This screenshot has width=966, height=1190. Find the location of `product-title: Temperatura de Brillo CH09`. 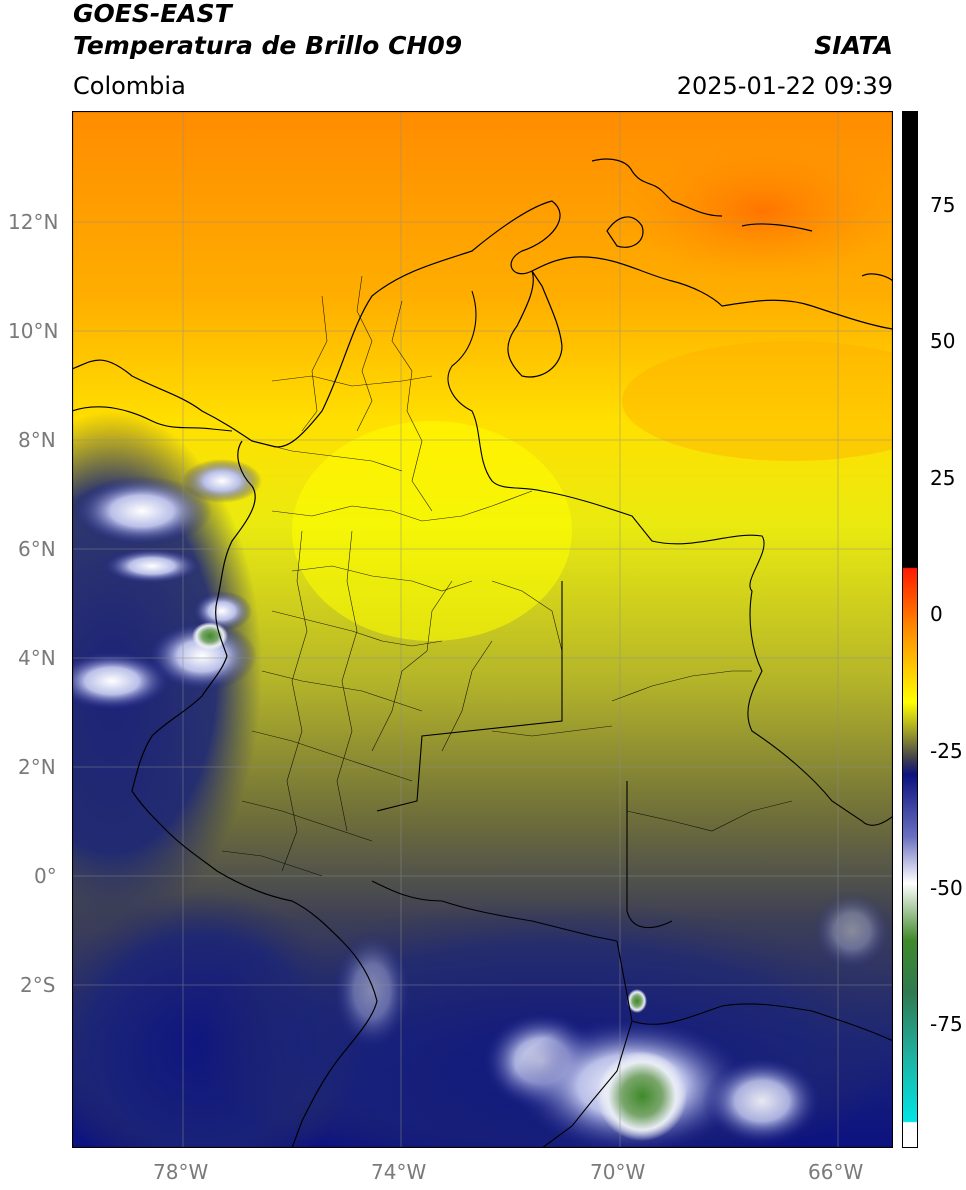

product-title: Temperatura de Brillo CH09 is located at coordinates (268, 45).